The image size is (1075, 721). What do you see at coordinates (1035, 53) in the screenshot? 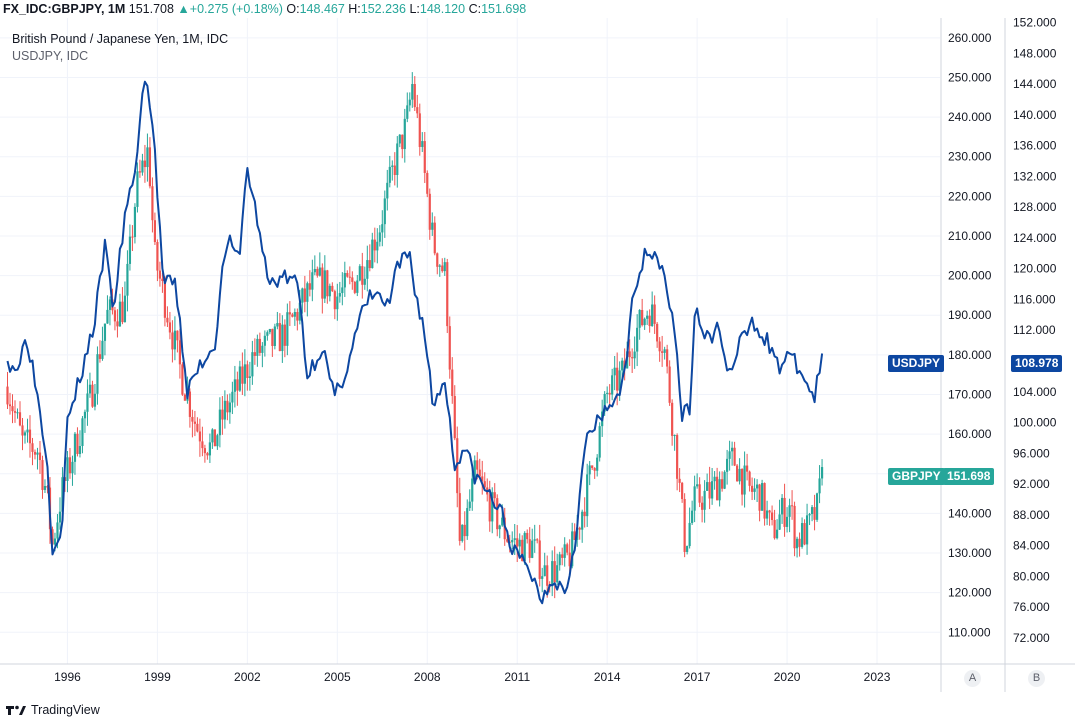
I see `usdjpy-axis-tick: 148.000` at bounding box center [1035, 53].